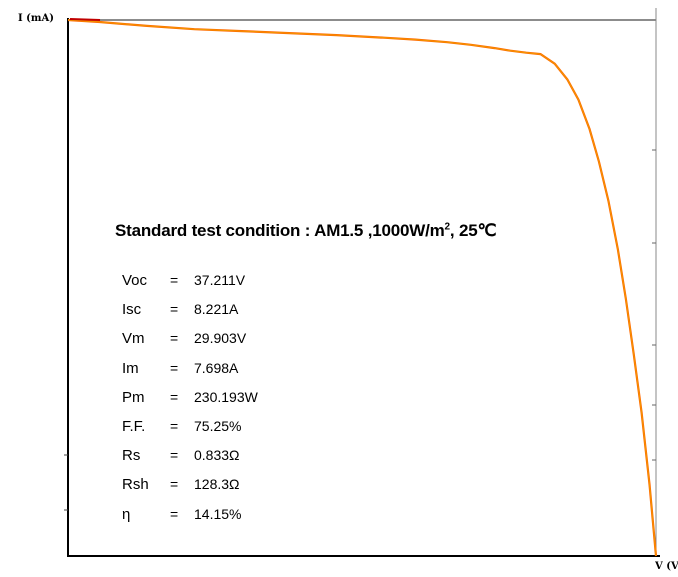  I want to click on parameter-name: Rs, so click(131, 456).